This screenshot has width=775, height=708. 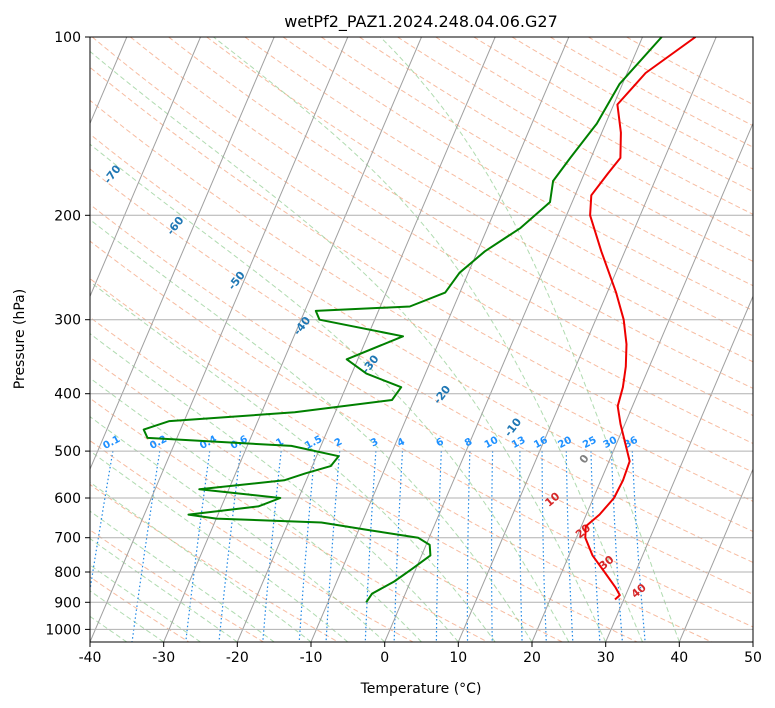 I want to click on x-tick-label: -40, so click(x=90, y=658).